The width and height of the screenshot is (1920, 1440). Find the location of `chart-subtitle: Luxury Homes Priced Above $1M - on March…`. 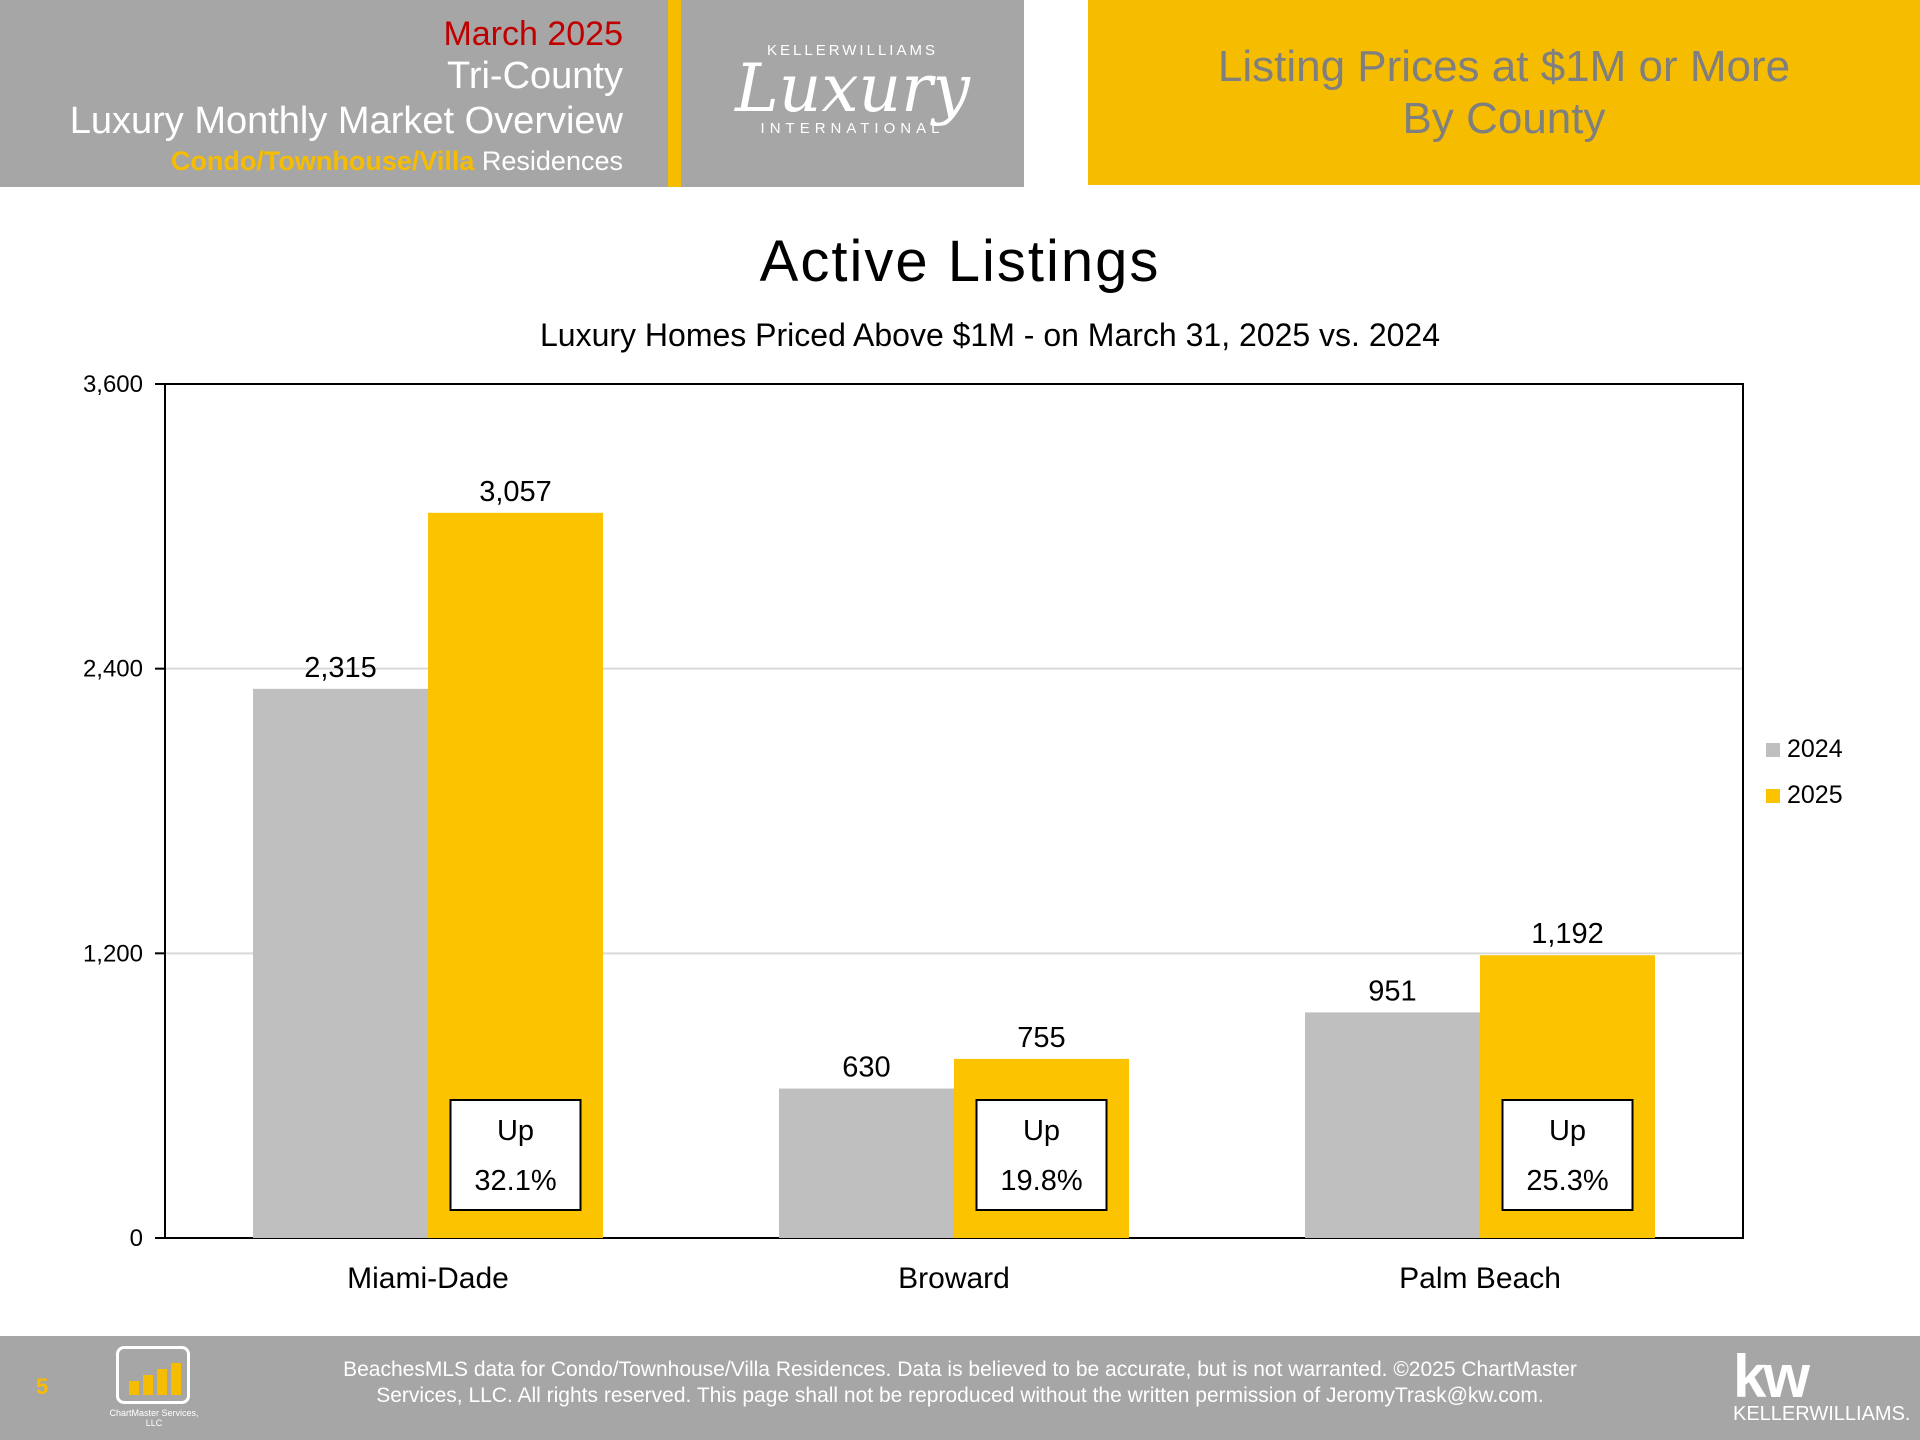

chart-subtitle: Luxury Homes Priced Above $1M - on March… is located at coordinates (990, 335).